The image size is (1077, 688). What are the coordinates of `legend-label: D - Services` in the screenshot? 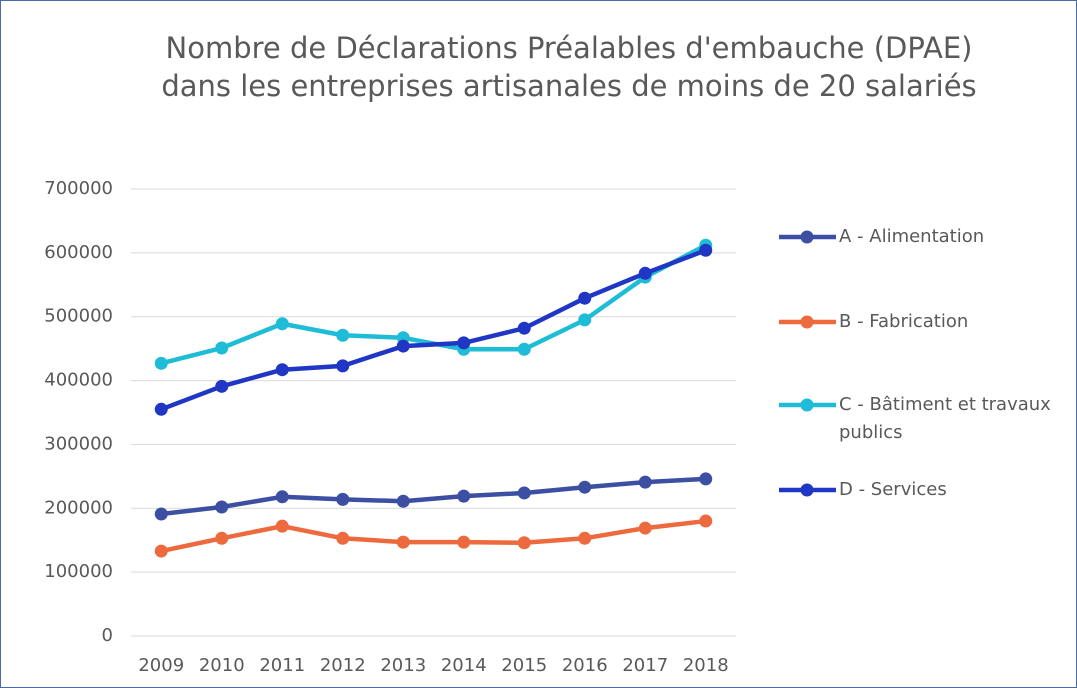 It's located at (893, 489).